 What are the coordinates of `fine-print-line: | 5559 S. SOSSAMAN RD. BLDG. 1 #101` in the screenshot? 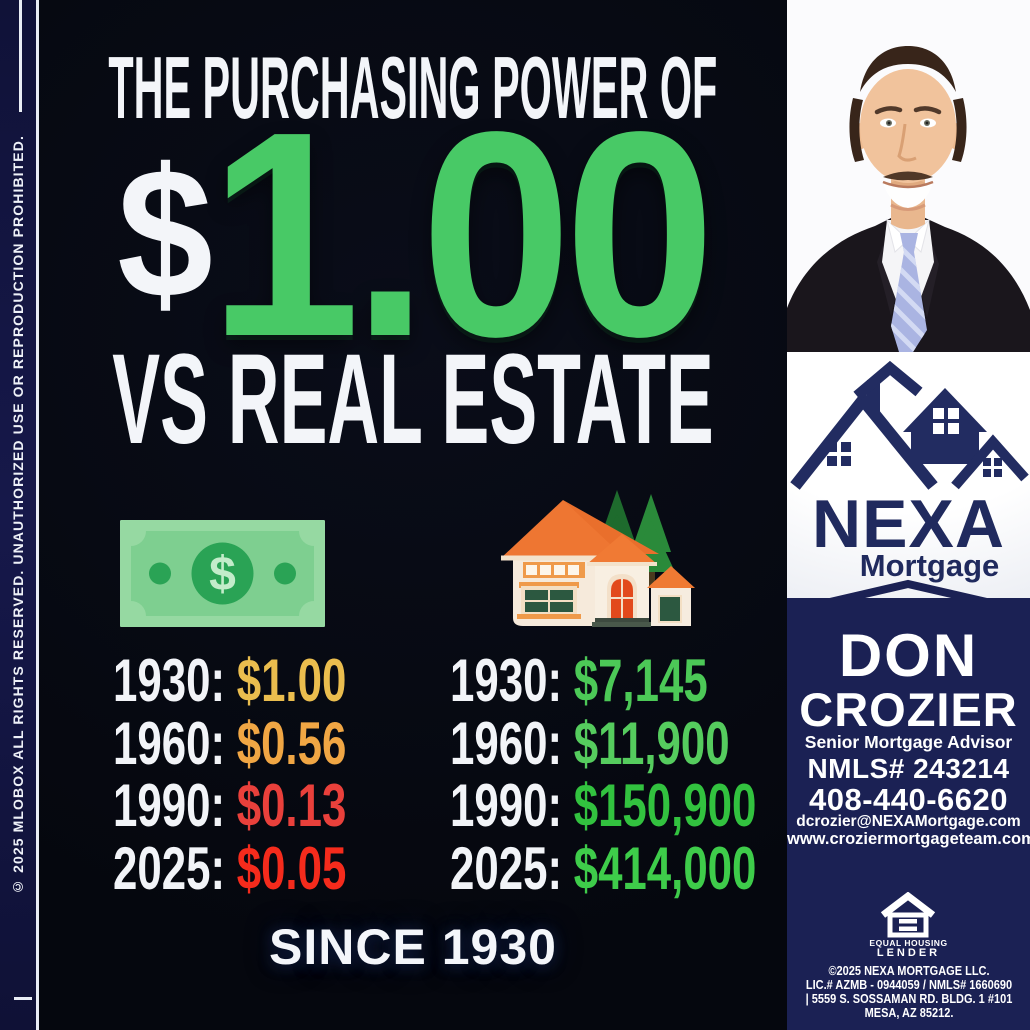 It's located at (909, 999).